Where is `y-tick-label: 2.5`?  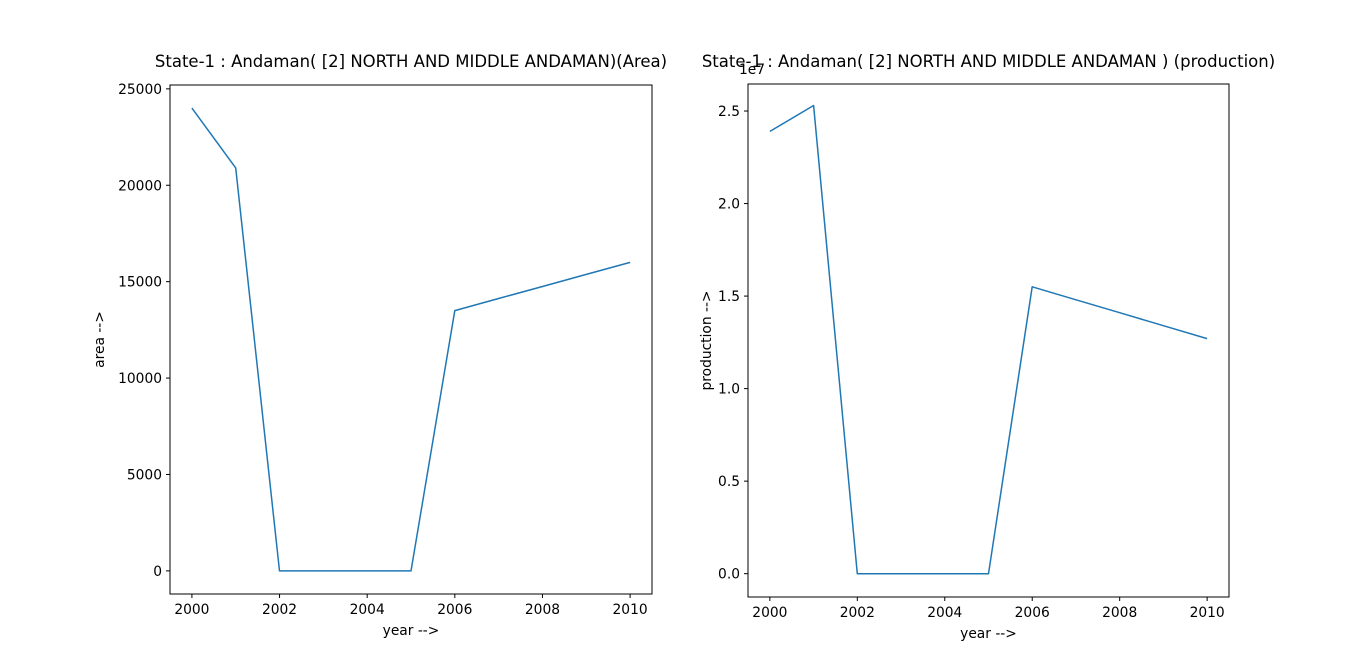
y-tick-label: 2.5 is located at coordinates (729, 112).